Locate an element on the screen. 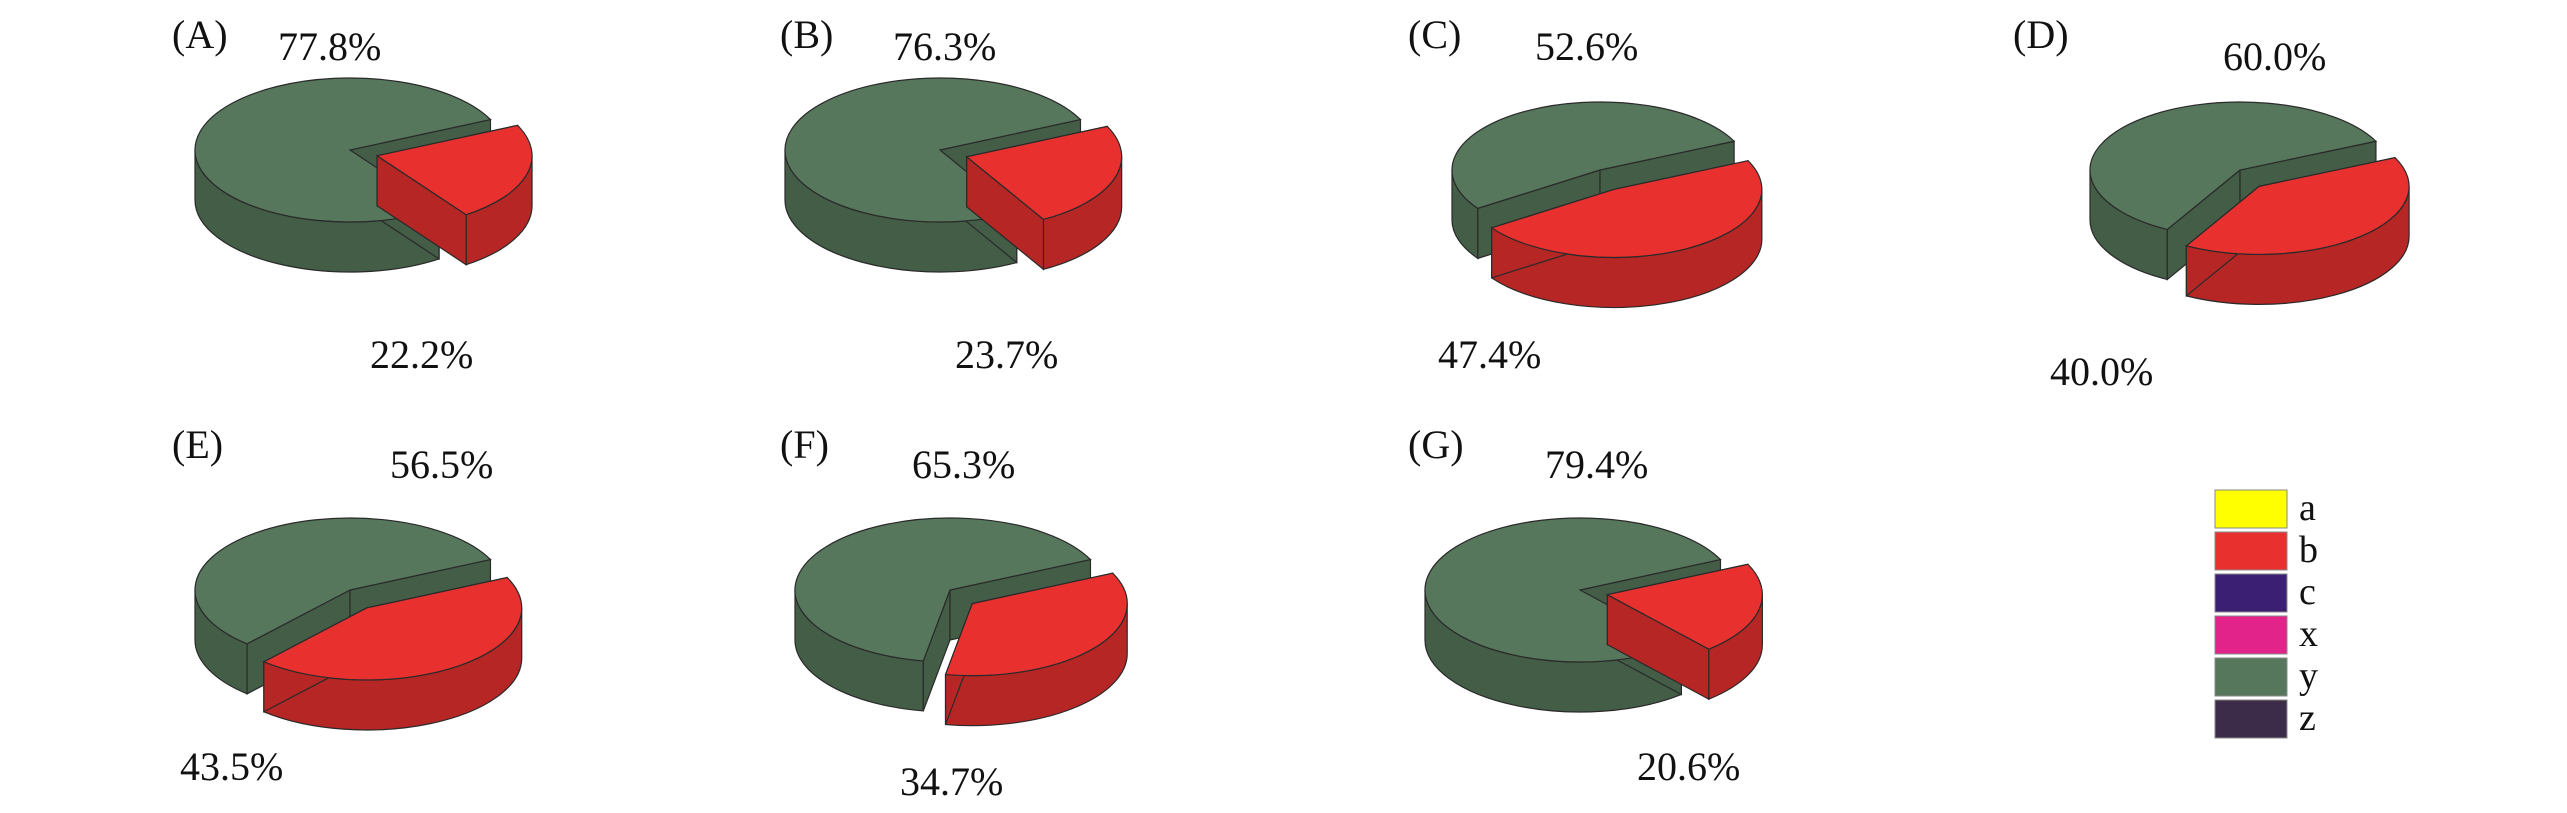  slice-b-label: 23.7% is located at coordinates (1006, 354).